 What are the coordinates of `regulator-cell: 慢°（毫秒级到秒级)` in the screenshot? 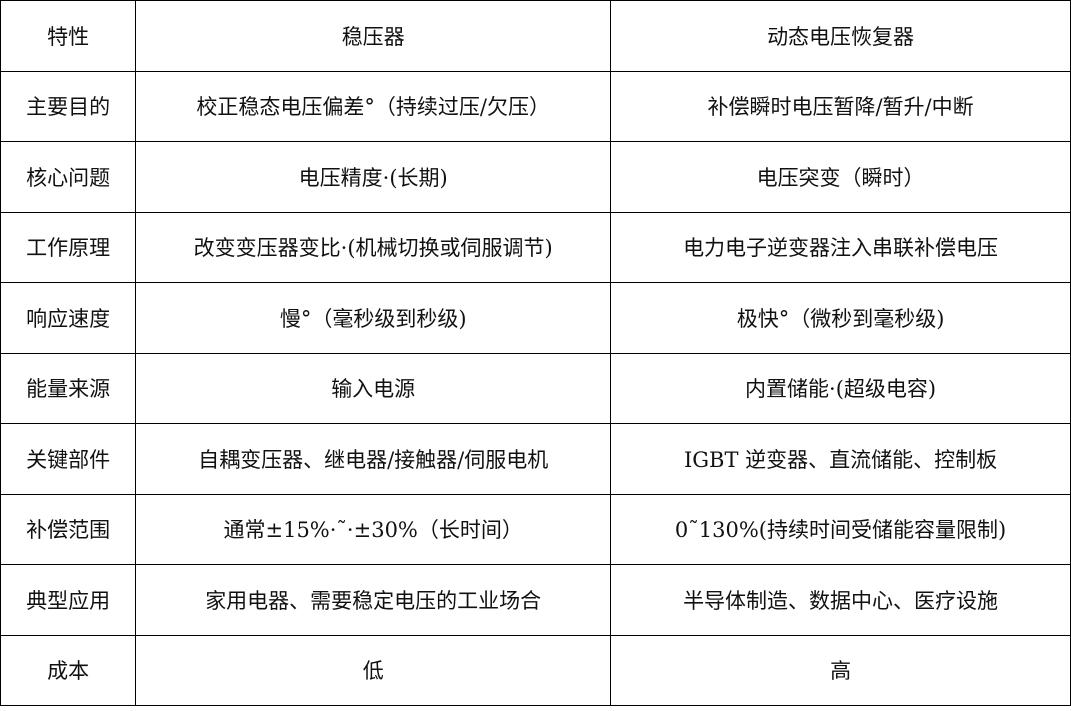 It's located at (373, 318).